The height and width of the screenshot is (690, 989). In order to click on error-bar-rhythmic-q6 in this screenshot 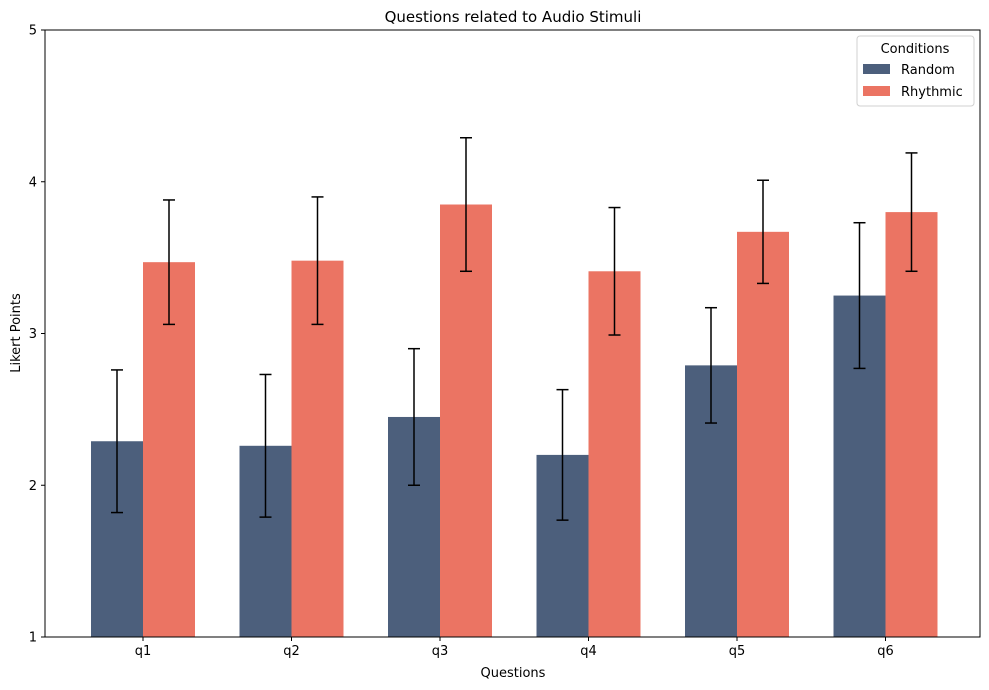, I will do `click(911, 212)`.